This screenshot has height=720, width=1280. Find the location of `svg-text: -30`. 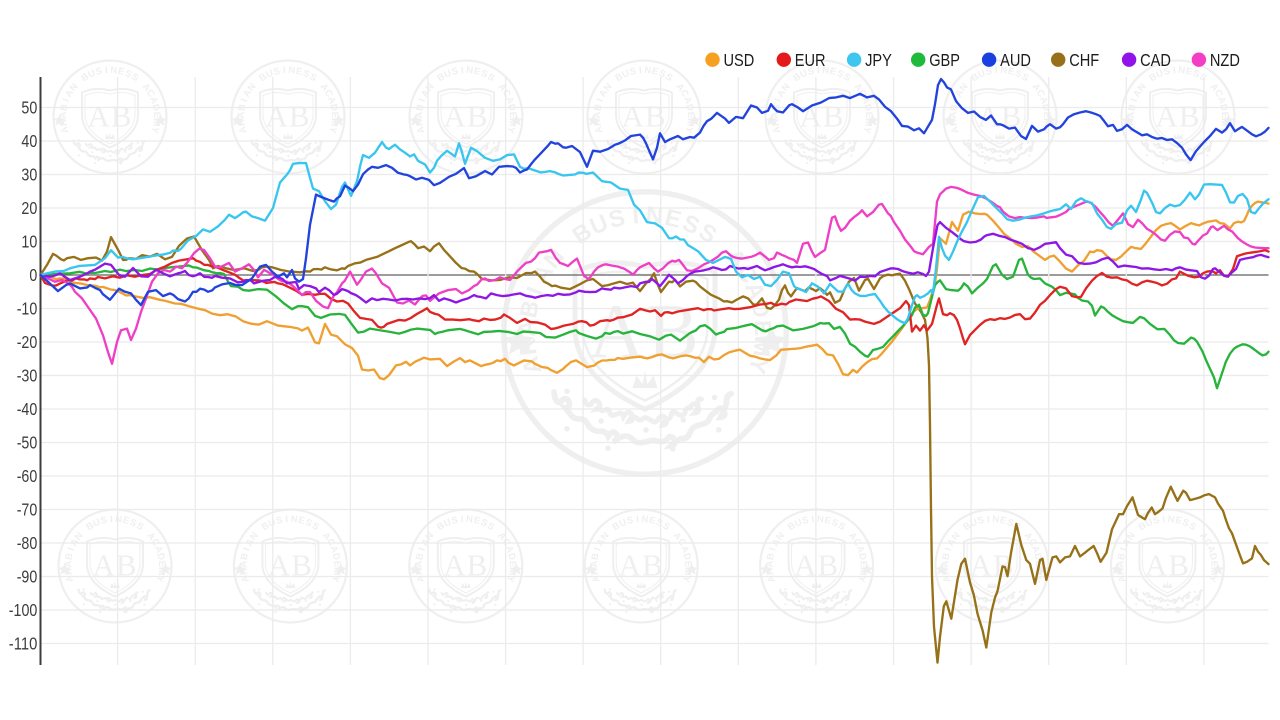

svg-text: -30 is located at coordinates (27, 376).